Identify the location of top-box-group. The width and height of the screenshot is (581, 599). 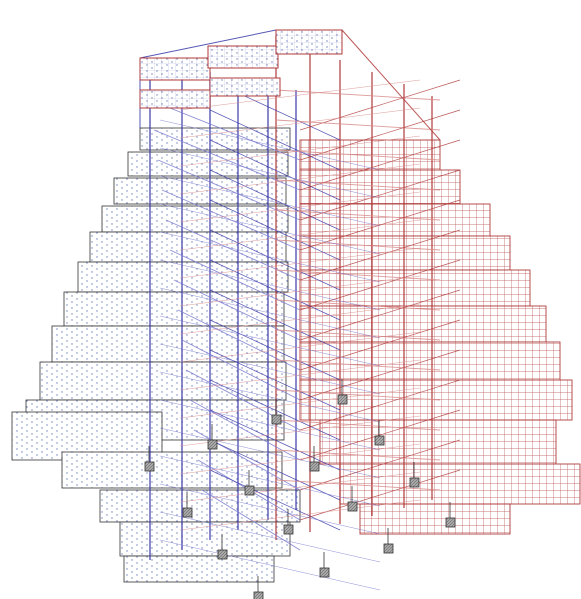
(241, 69).